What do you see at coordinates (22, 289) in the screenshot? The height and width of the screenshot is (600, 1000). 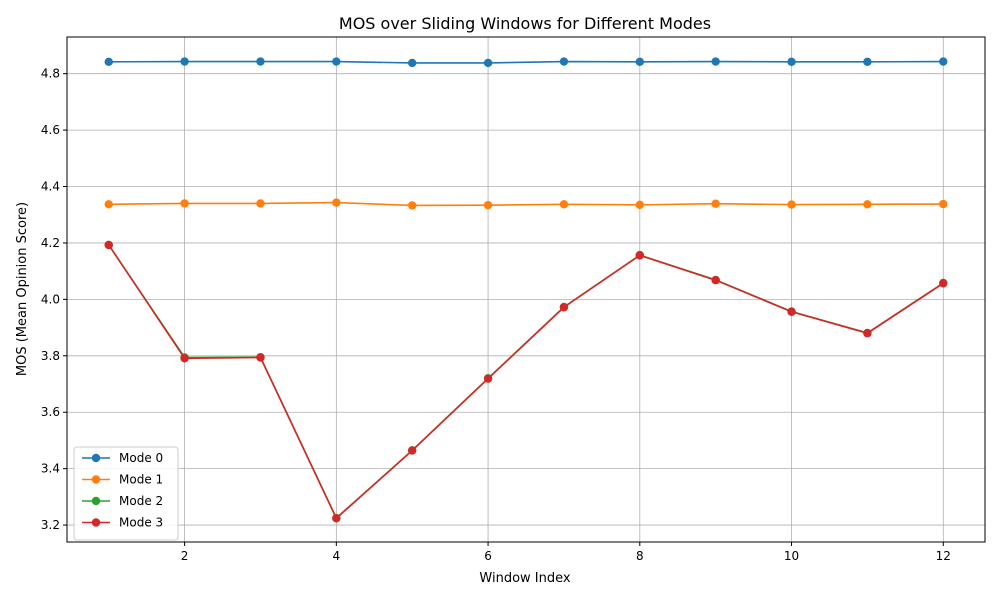 I see `y-axis-label: MOS (Mean Opinion Score)` at bounding box center [22, 289].